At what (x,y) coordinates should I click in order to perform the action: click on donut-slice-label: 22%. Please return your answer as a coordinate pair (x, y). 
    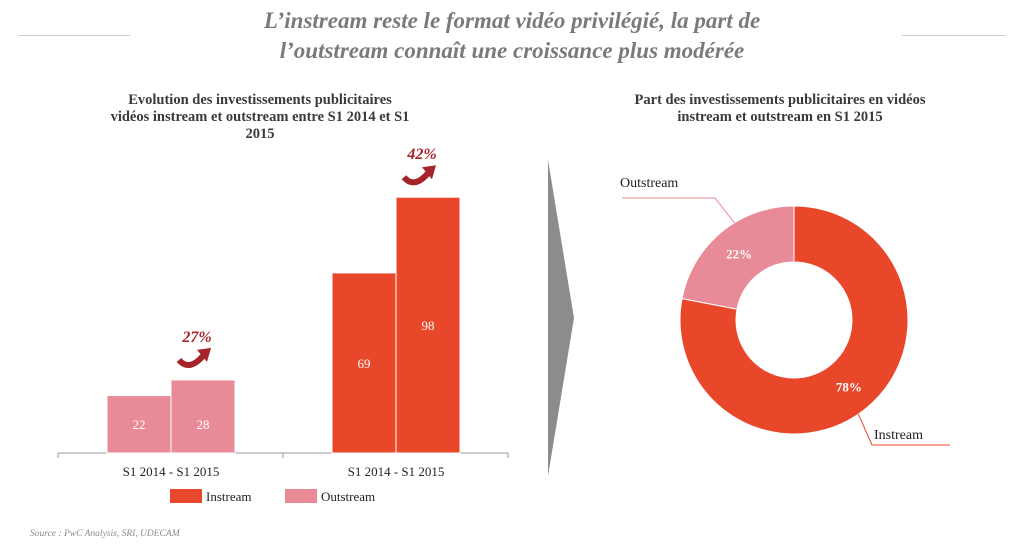
    Looking at the image, I should click on (739, 254).